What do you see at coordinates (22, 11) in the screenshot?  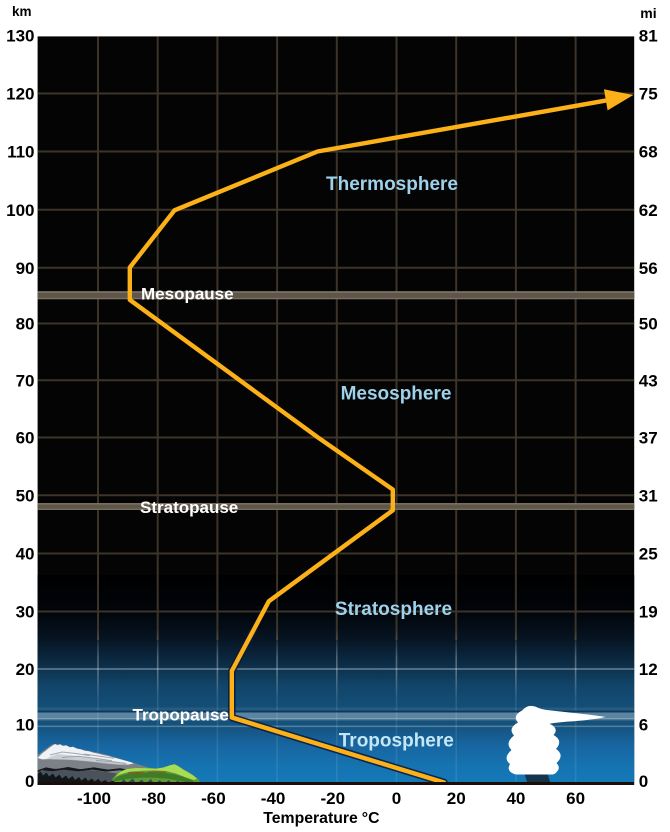 I see `svg-text: km` at bounding box center [22, 11].